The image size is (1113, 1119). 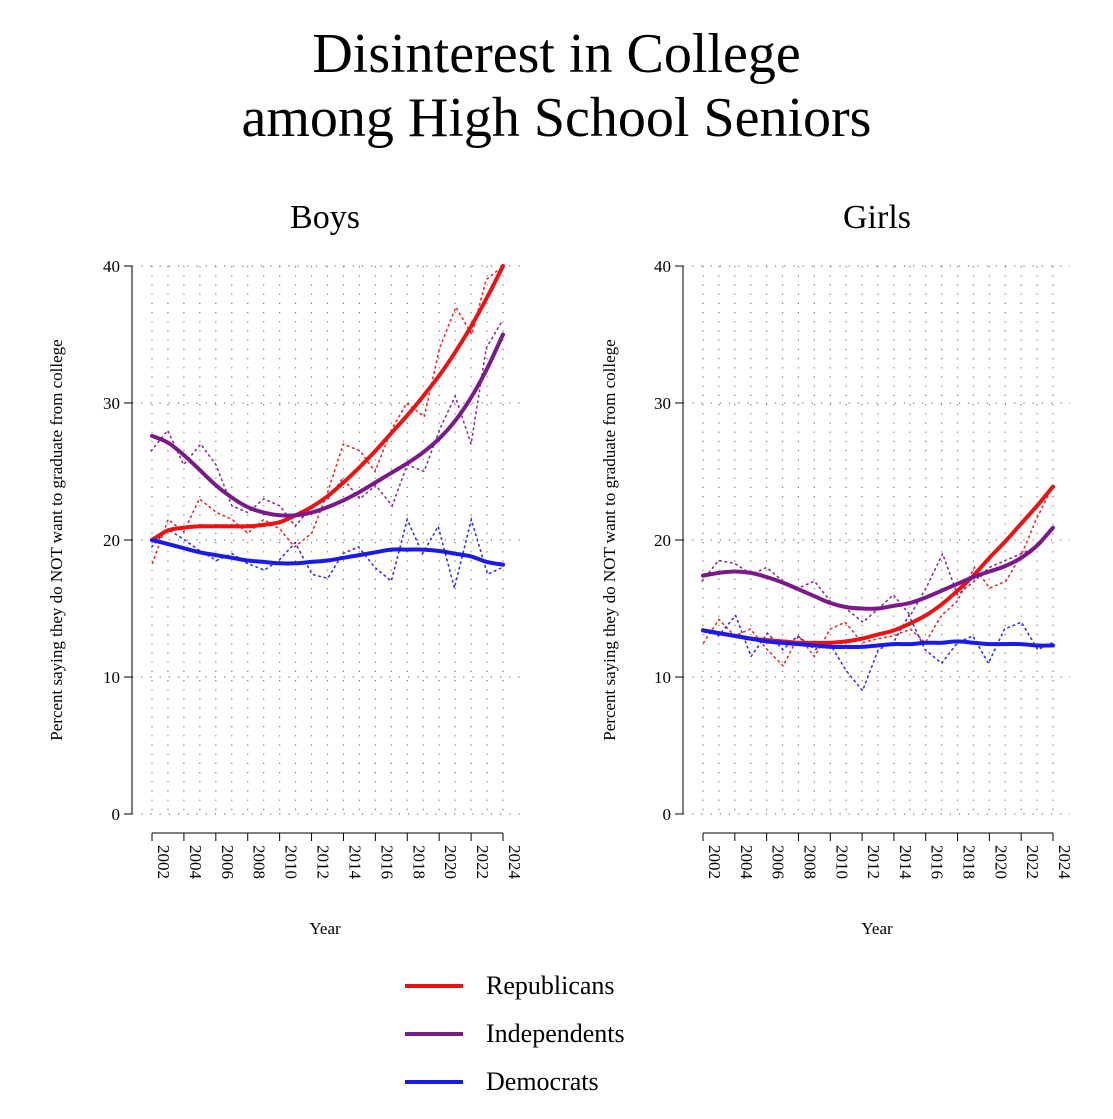 I want to click on legend-label-independents: Independents, so click(x=555, y=1033).